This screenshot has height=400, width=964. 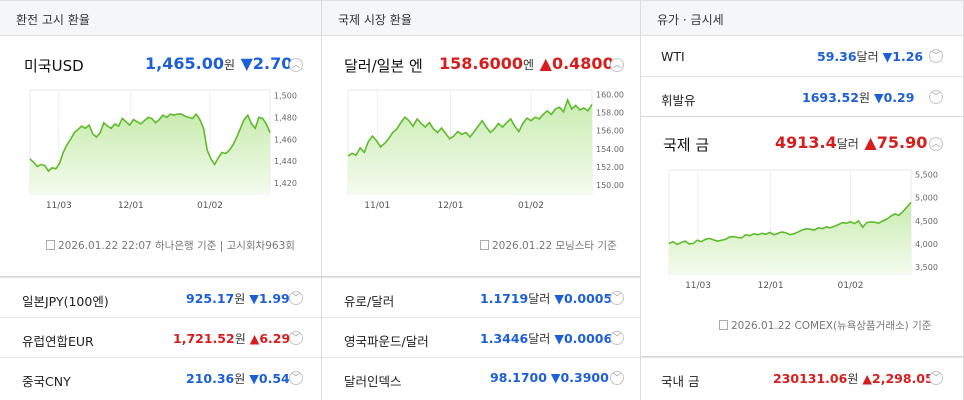 What do you see at coordinates (54, 66) in the screenshot?
I see `main-currency-title: 미국USD` at bounding box center [54, 66].